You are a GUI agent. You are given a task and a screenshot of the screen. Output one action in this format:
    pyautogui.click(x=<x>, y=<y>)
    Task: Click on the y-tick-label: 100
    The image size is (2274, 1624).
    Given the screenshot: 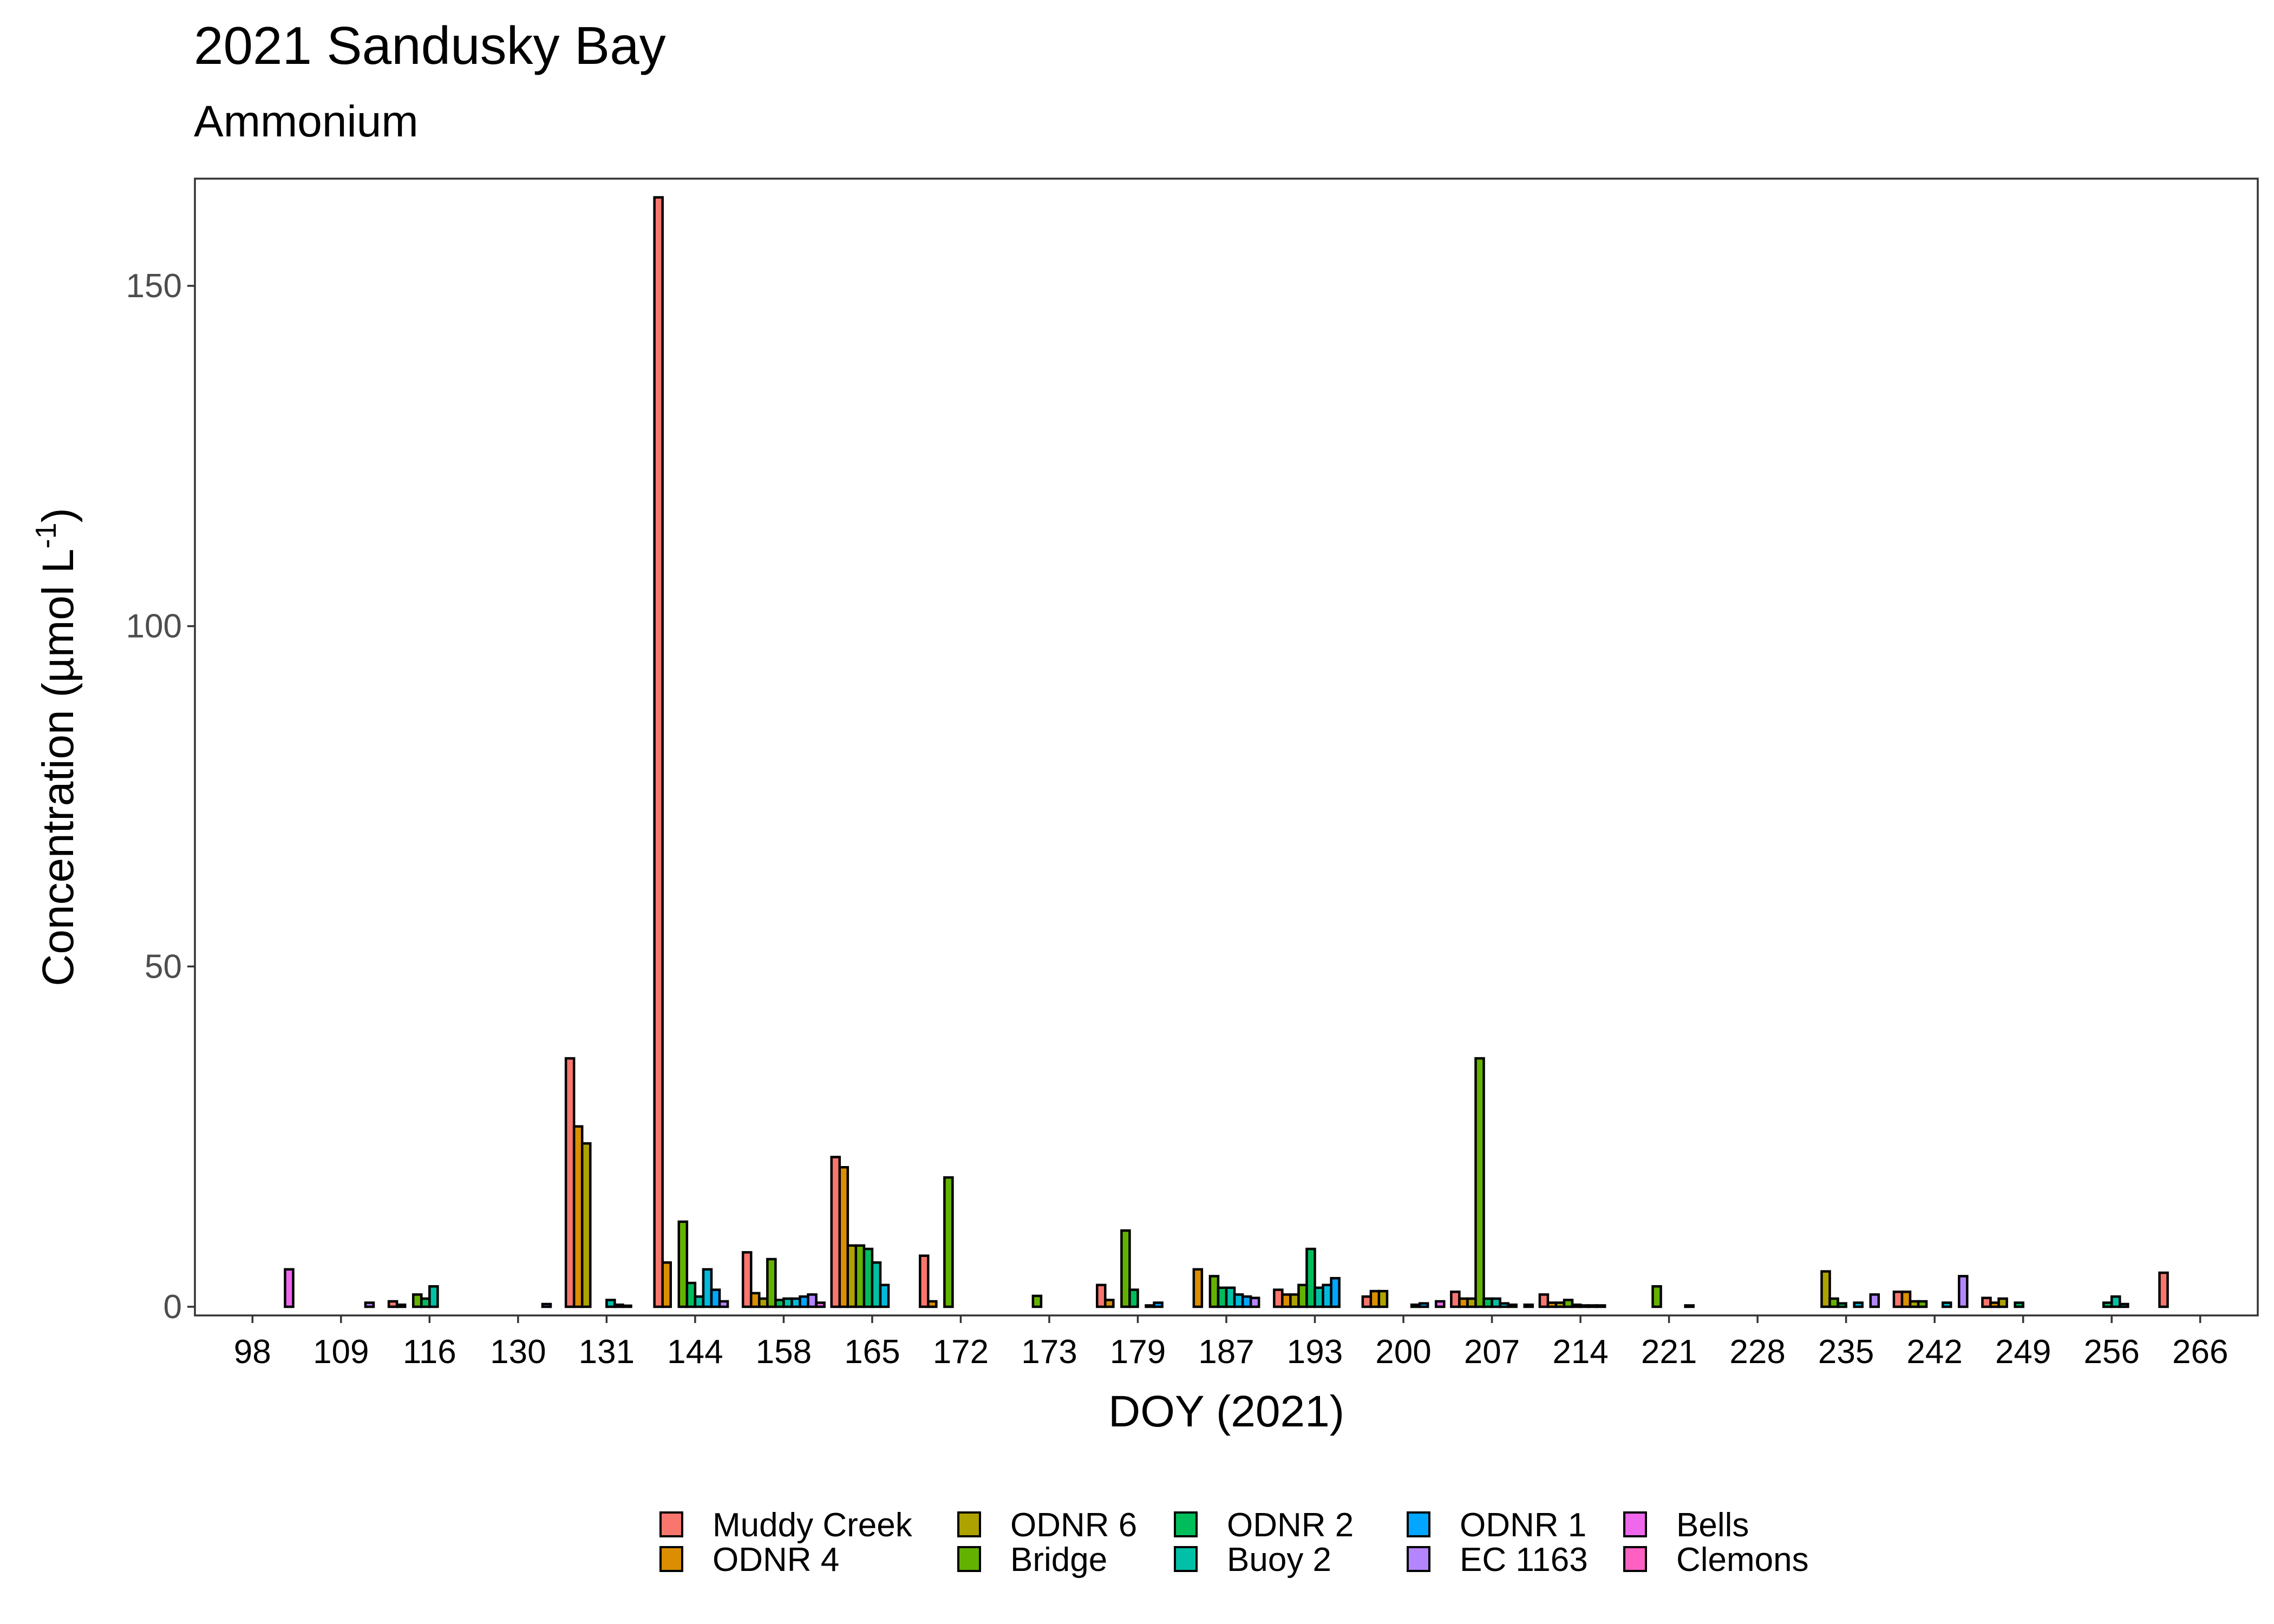 What is the action you would take?
    pyautogui.click(x=154, y=626)
    